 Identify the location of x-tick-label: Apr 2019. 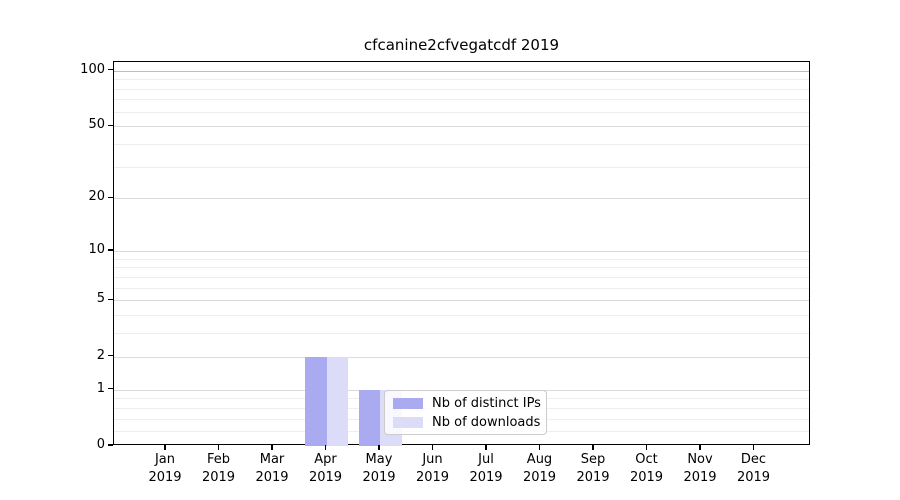
(325, 468).